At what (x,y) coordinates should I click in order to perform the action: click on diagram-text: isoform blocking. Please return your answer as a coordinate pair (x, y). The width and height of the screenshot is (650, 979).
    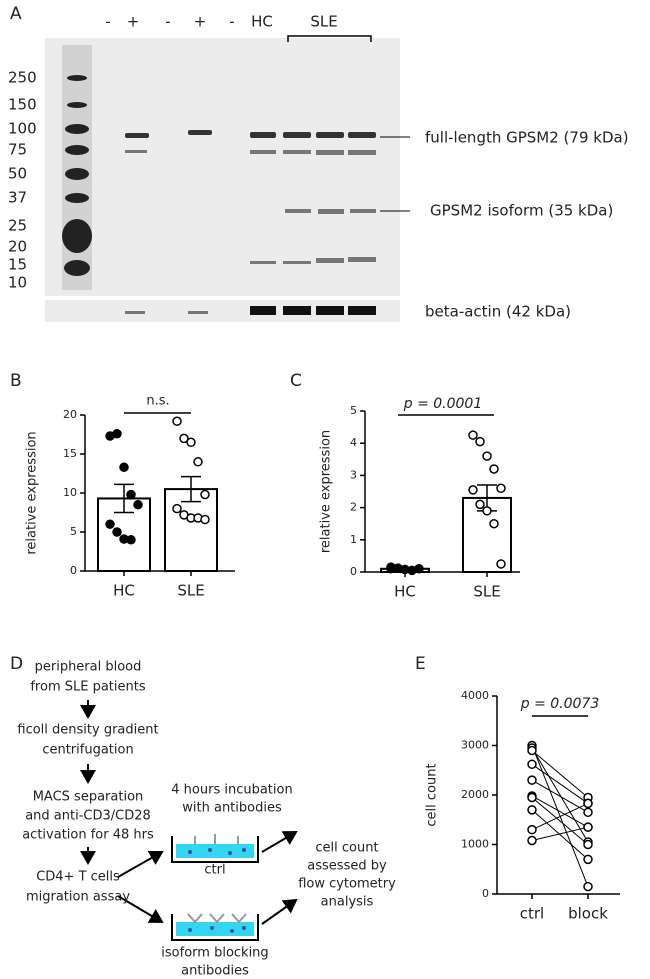
    Looking at the image, I should click on (214, 953).